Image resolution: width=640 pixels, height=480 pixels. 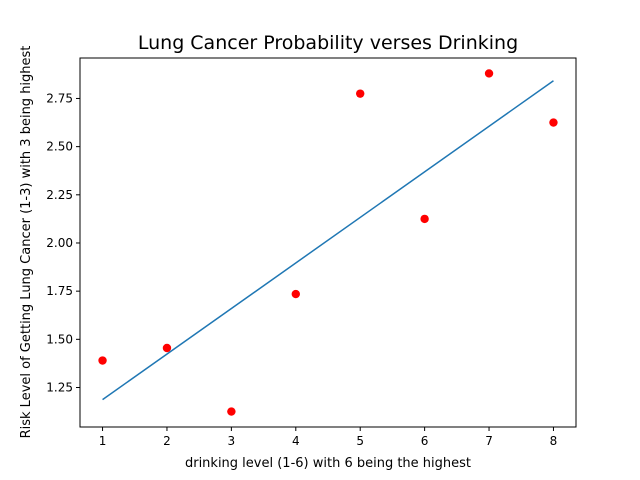 I want to click on y-tick-label: 1.50, so click(x=59, y=339).